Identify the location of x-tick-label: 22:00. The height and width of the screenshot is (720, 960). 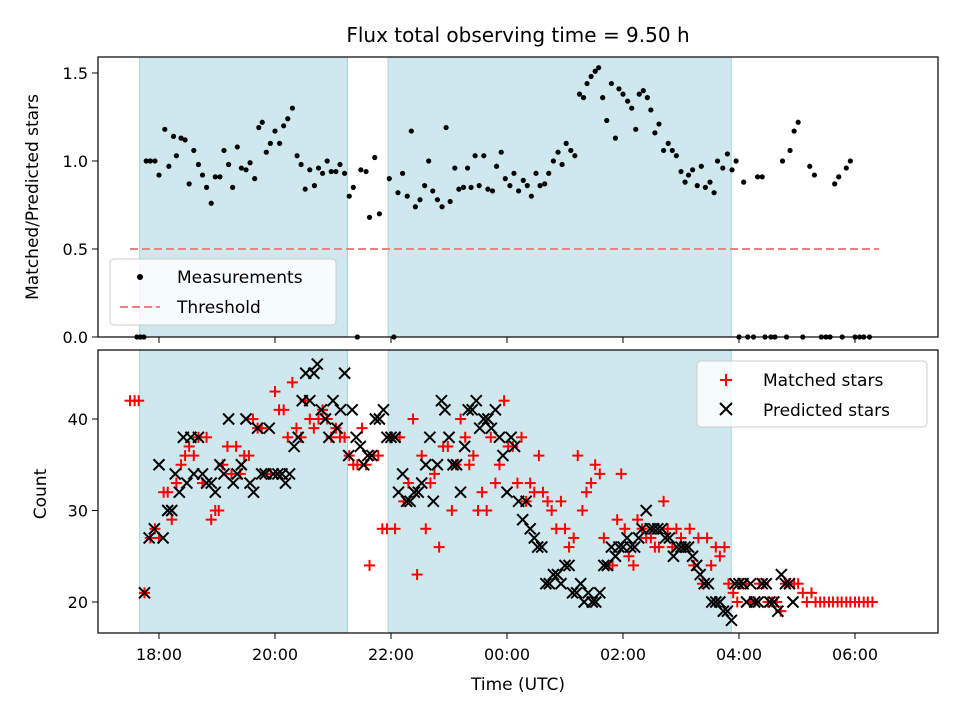
(391, 654).